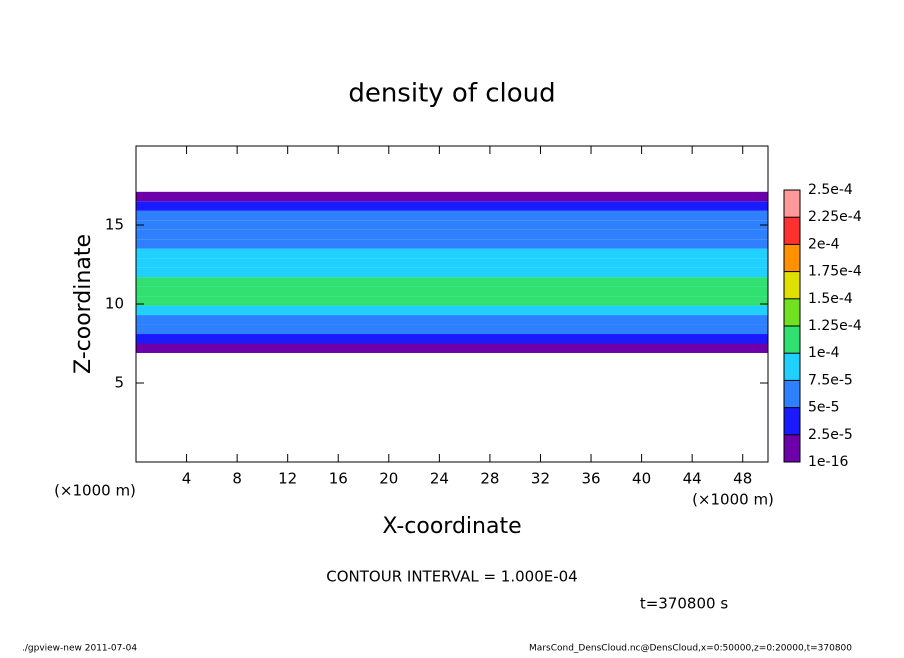 The height and width of the screenshot is (658, 904). What do you see at coordinates (590, 479) in the screenshot?
I see `x-tick-label: 36` at bounding box center [590, 479].